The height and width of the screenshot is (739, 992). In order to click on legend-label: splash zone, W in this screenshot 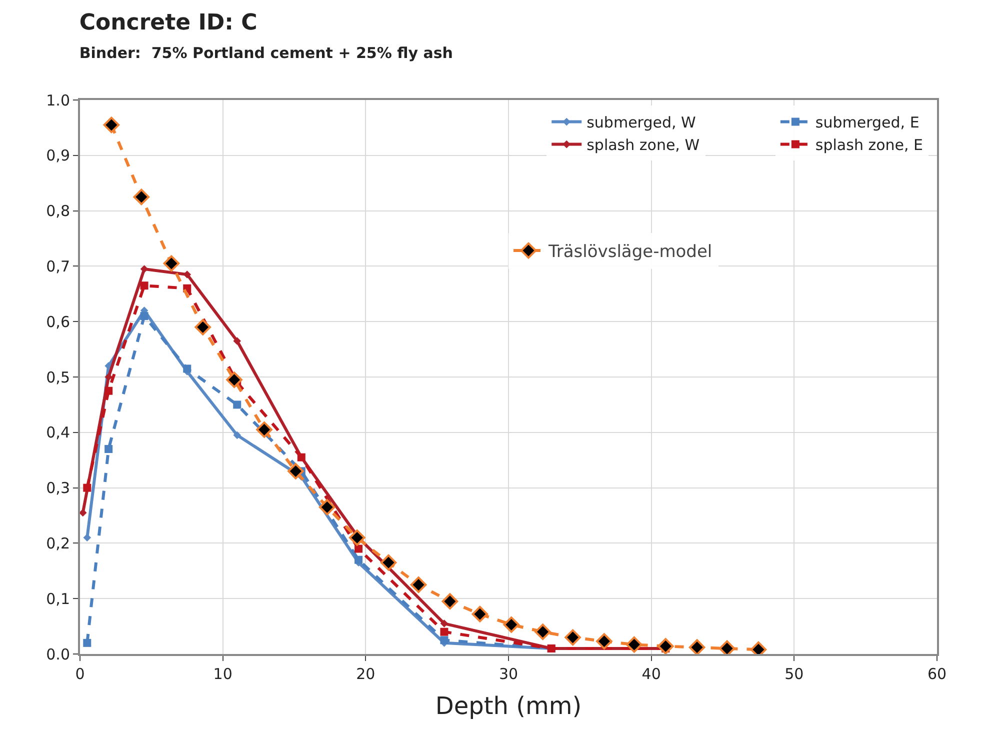, I will do `click(643, 145)`.